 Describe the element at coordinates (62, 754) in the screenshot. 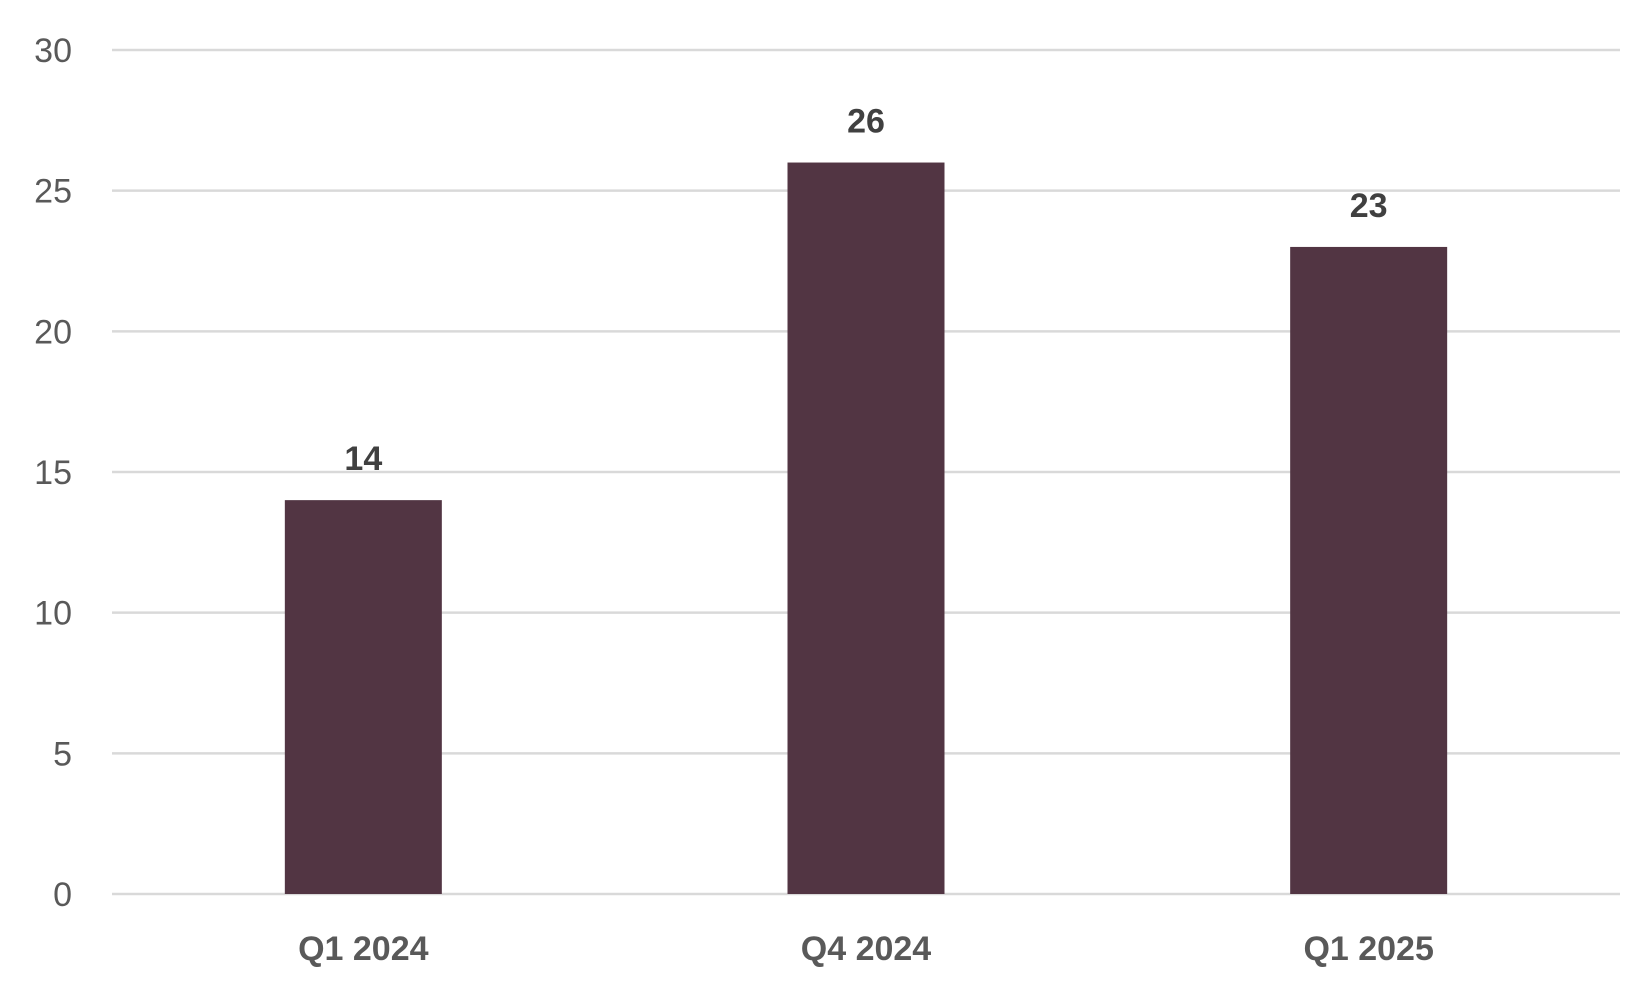

I see `y-tick-label: 5` at that location.